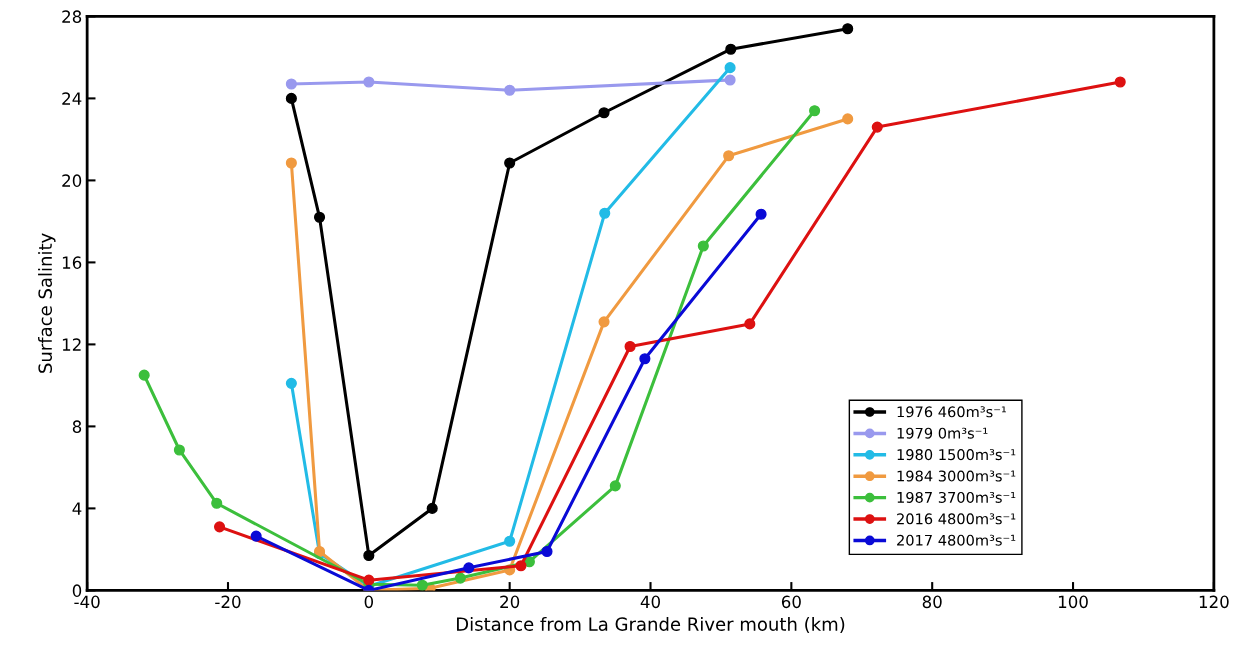  What do you see at coordinates (956, 455) in the screenshot?
I see `legend-label: 1980 1500m³s⁻¹` at bounding box center [956, 455].